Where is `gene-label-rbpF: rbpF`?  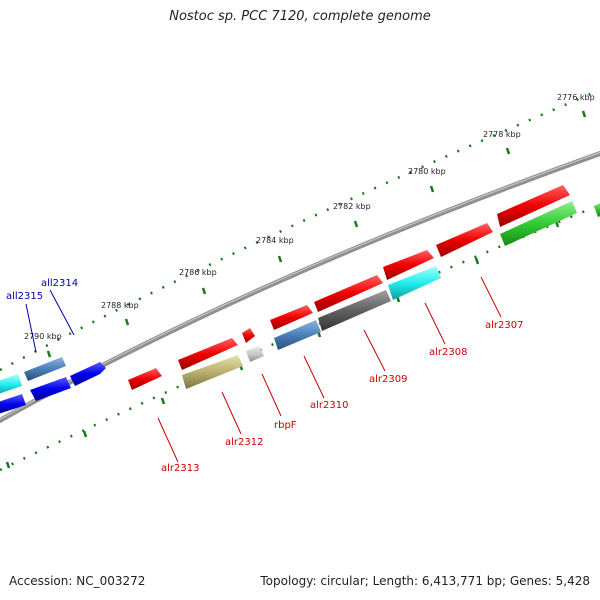 gene-label-rbpF: rbpF is located at coordinates (285, 425).